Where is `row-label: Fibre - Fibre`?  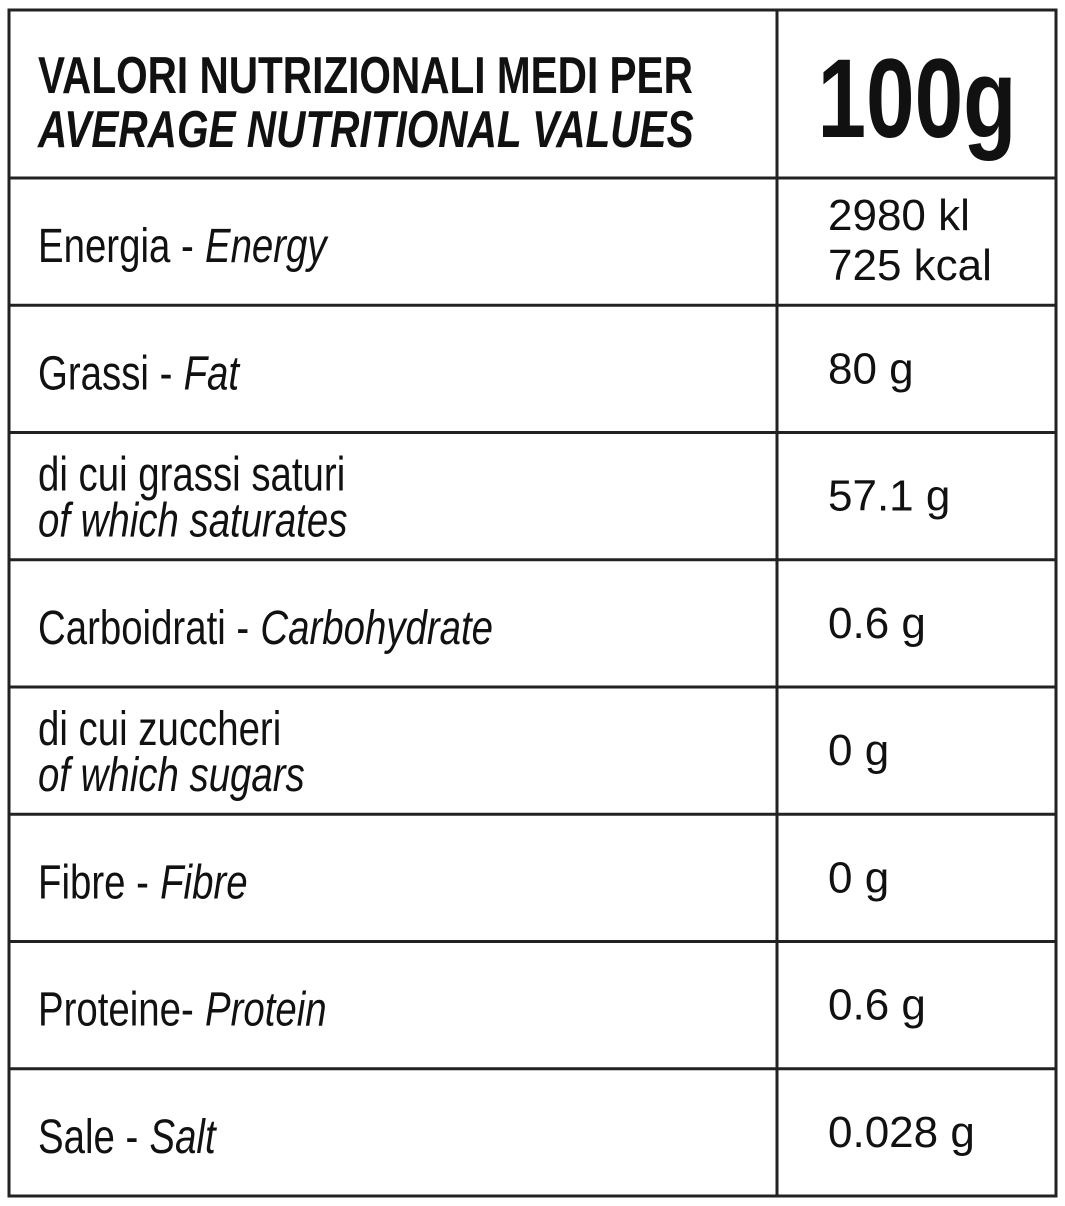 row-label: Fibre - Fibre is located at coordinates (143, 882).